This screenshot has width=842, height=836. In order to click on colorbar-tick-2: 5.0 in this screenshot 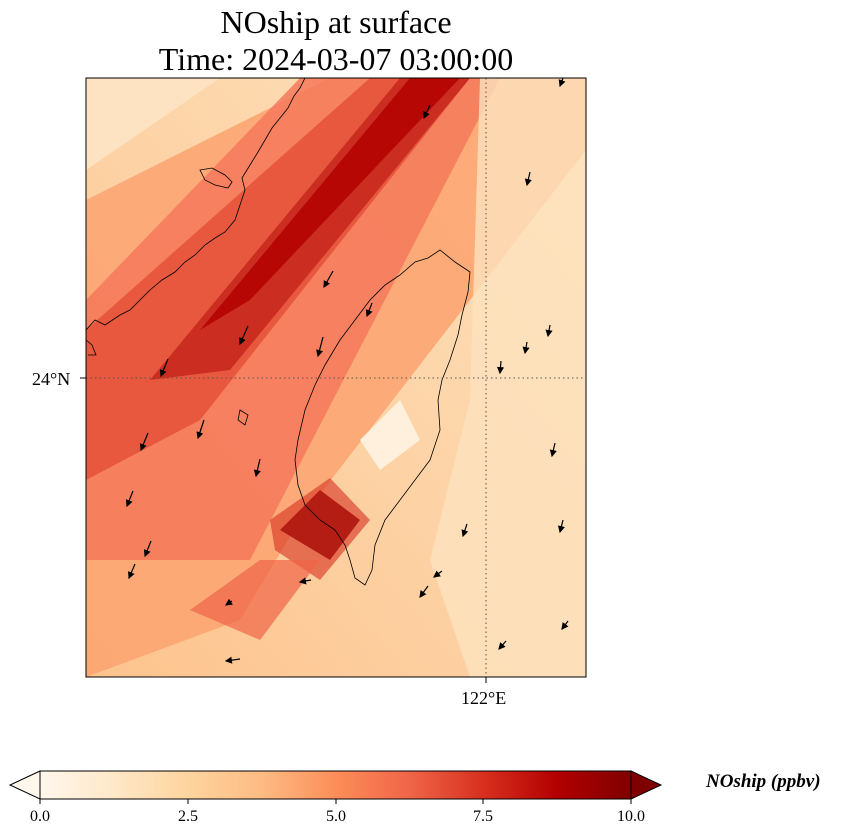, I will do `click(336, 816)`.